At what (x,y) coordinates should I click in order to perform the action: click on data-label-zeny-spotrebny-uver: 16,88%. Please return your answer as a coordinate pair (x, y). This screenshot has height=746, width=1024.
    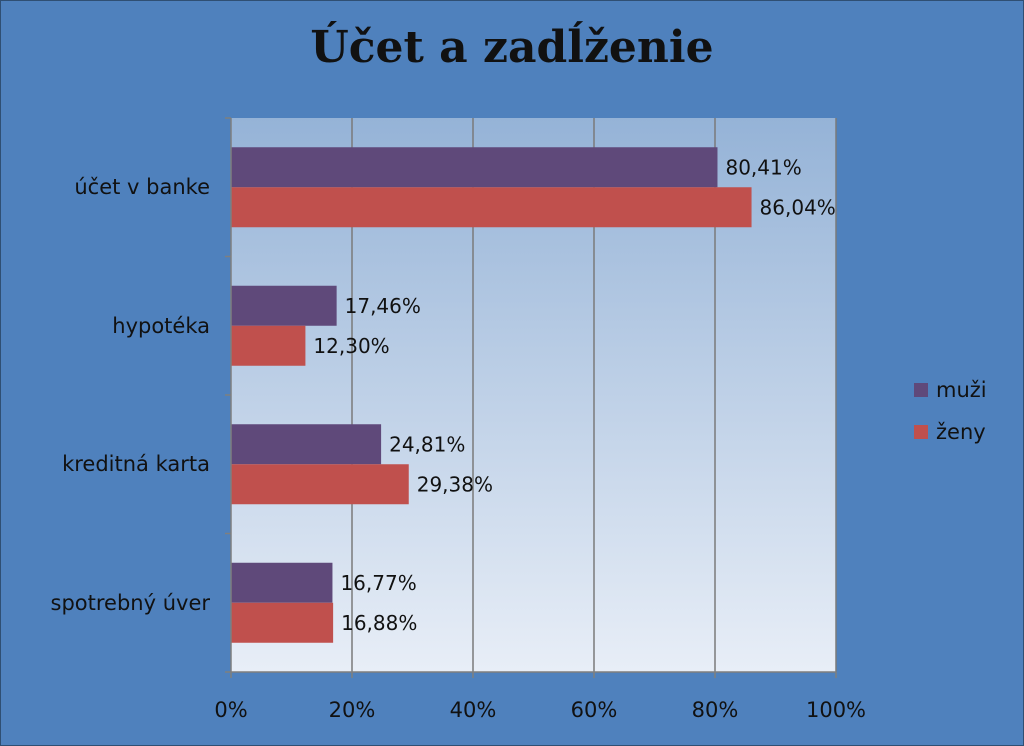
    Looking at the image, I should click on (379, 623).